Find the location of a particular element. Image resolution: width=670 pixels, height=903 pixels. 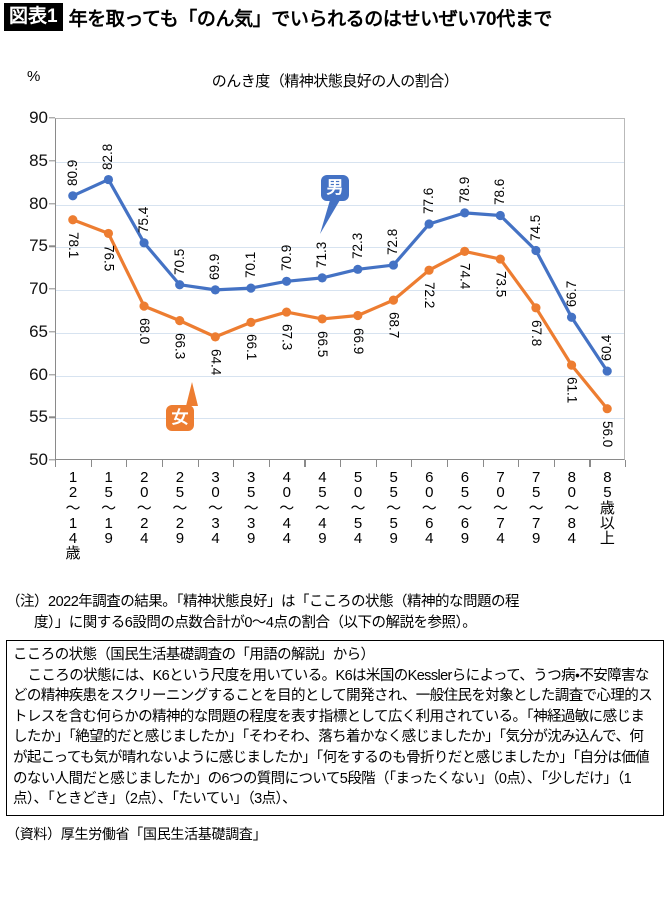

source-credit: （資料）厚生労働省「国民生活基礎調査」 is located at coordinates (136, 833).